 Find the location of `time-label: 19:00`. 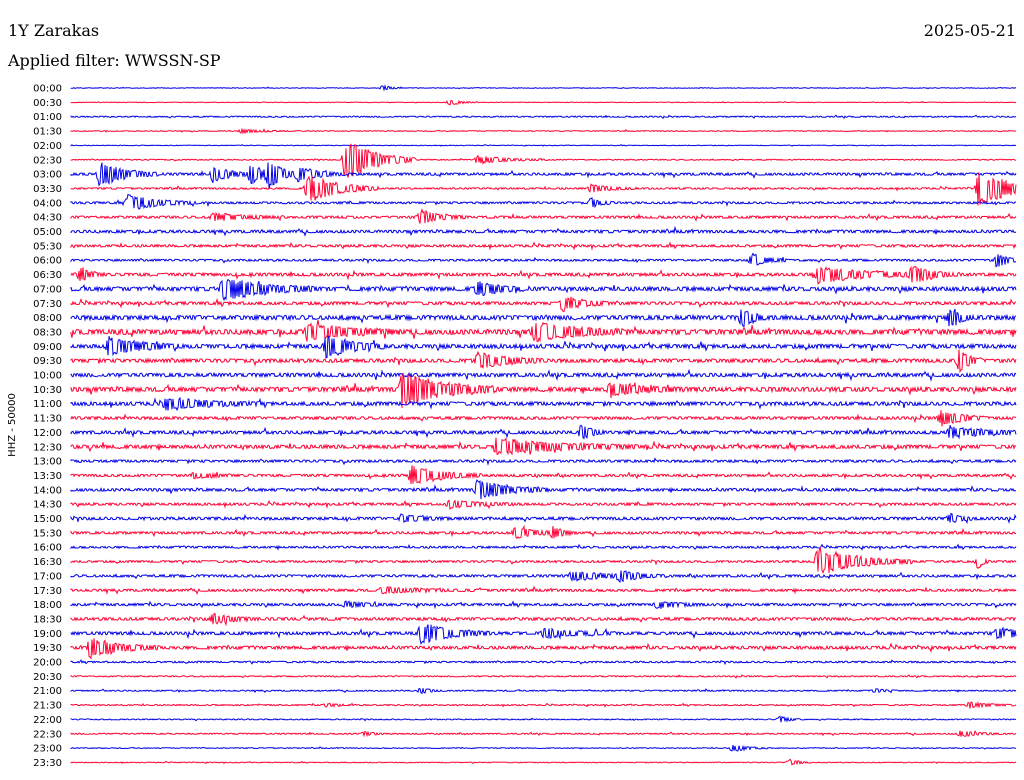

time-label: 19:00 is located at coordinates (47, 634).